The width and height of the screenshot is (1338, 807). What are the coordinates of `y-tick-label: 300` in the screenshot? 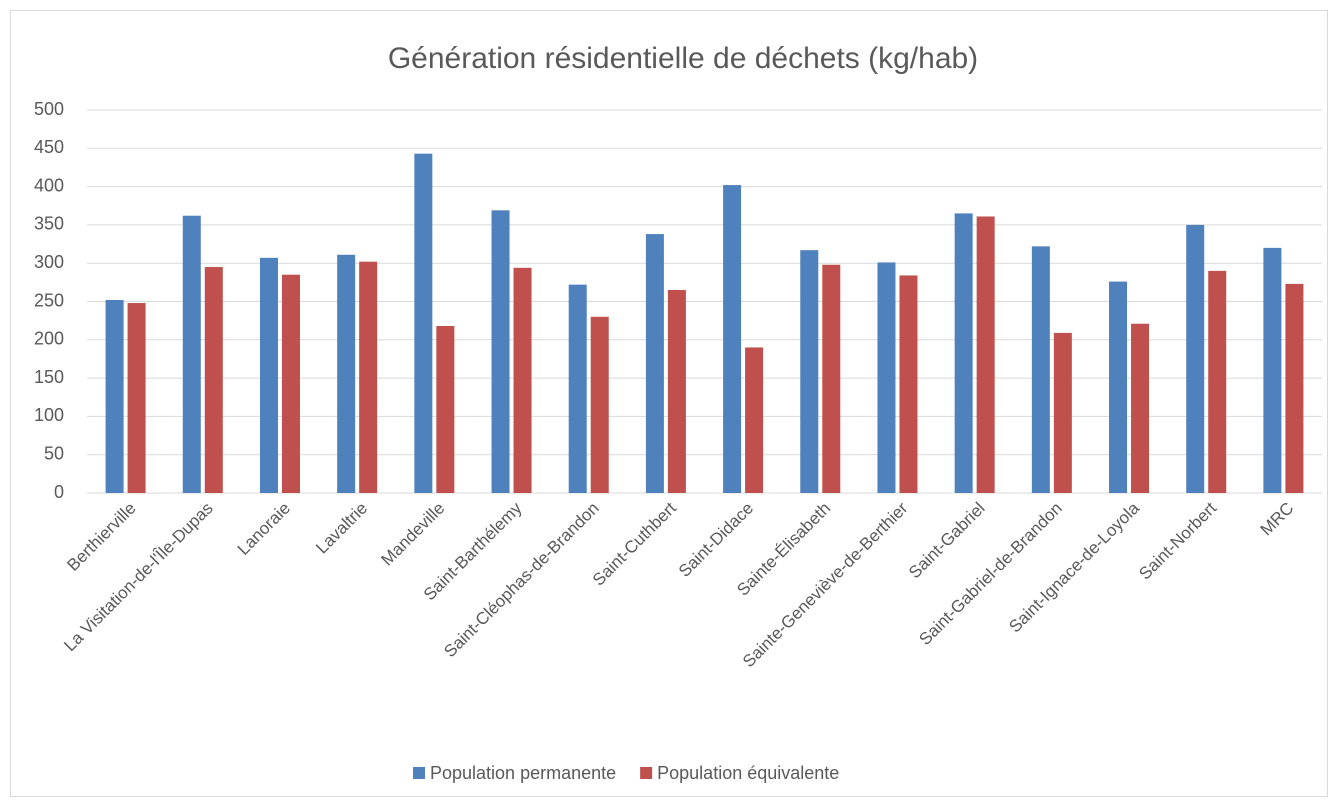 It's located at (49, 262).